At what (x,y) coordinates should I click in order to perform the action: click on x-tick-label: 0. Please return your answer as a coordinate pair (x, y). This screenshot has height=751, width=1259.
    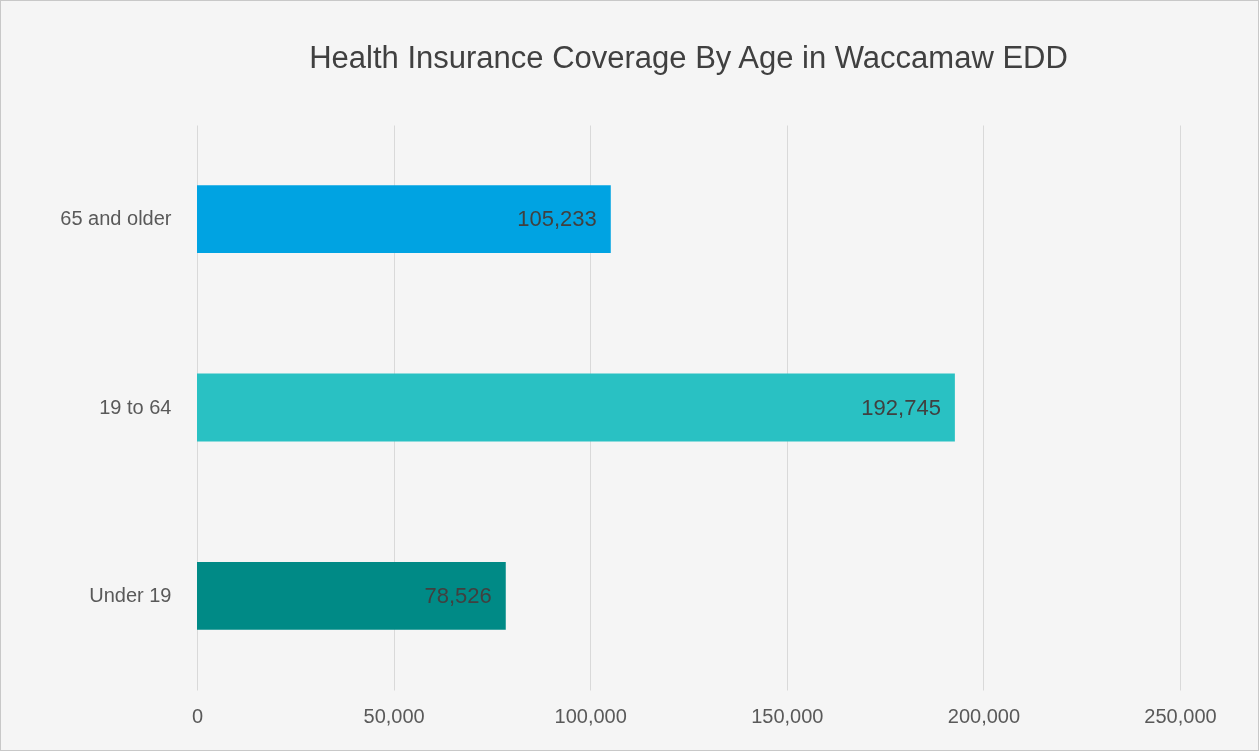
    Looking at the image, I should click on (197, 715).